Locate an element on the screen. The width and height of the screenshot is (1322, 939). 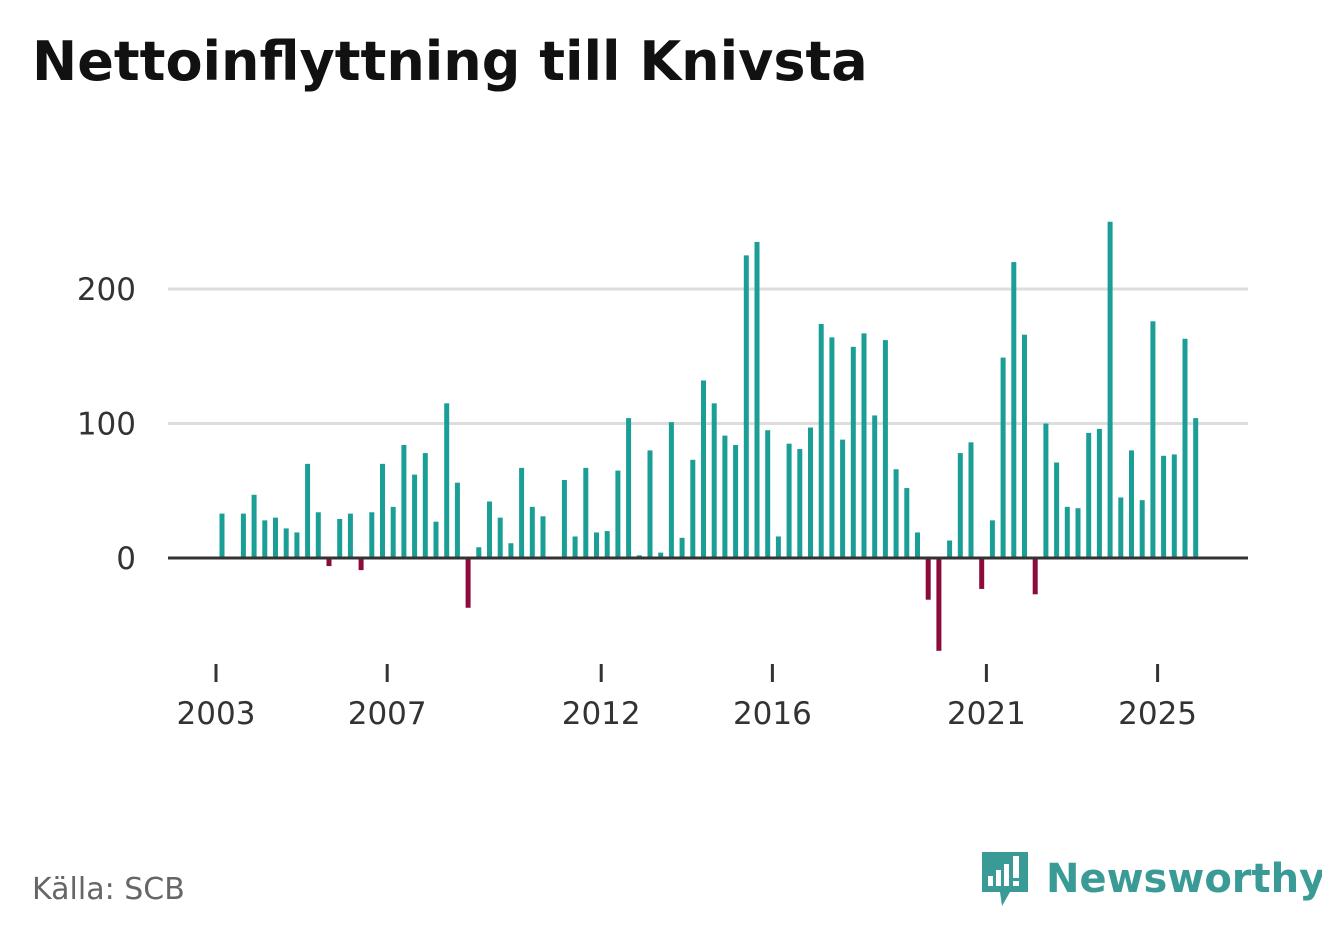
bar-2007-Q3 is located at coordinates (415, 516).